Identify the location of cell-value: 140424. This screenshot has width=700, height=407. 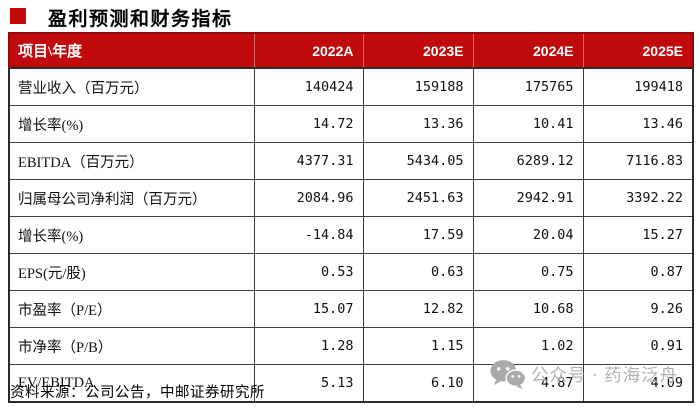
(308, 86).